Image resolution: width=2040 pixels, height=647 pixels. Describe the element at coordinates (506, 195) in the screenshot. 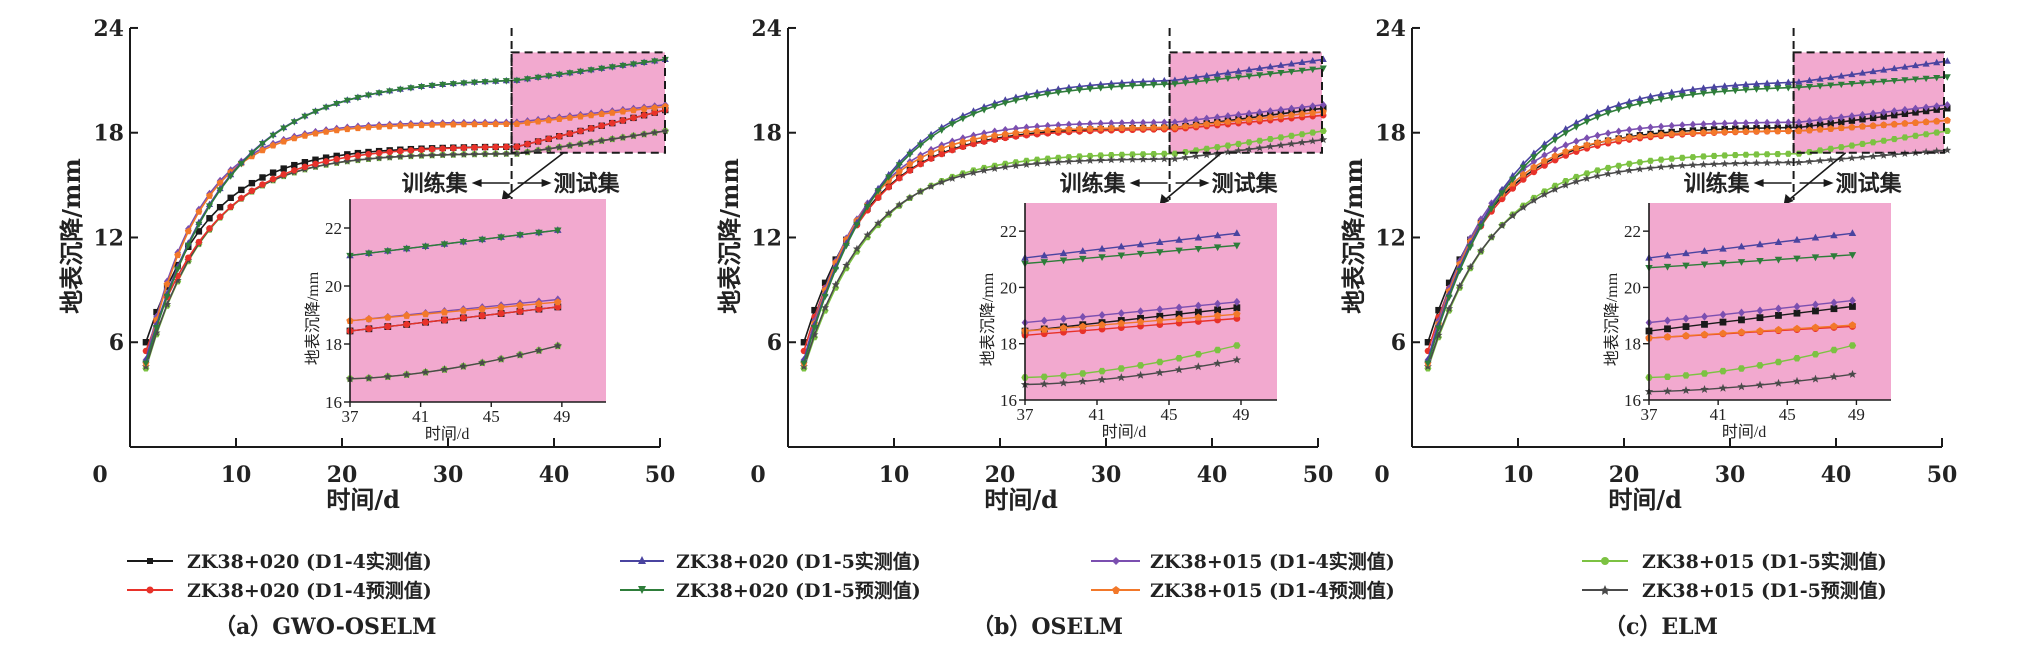

I see `zoom-arrowhead` at that location.